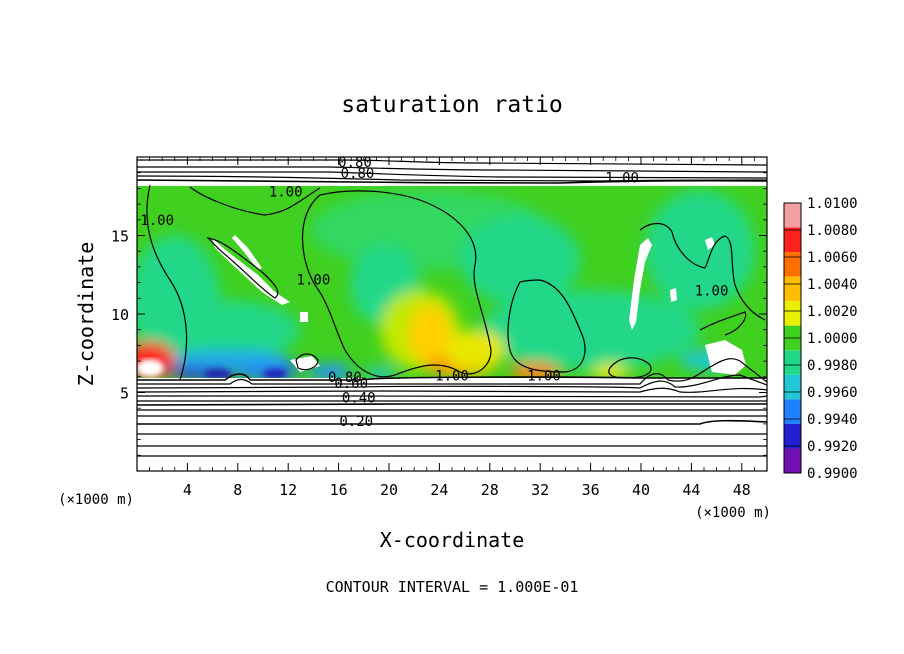 This screenshot has height=654, width=904. What do you see at coordinates (288, 490) in the screenshot?
I see `x-tick-label: 12` at bounding box center [288, 490].